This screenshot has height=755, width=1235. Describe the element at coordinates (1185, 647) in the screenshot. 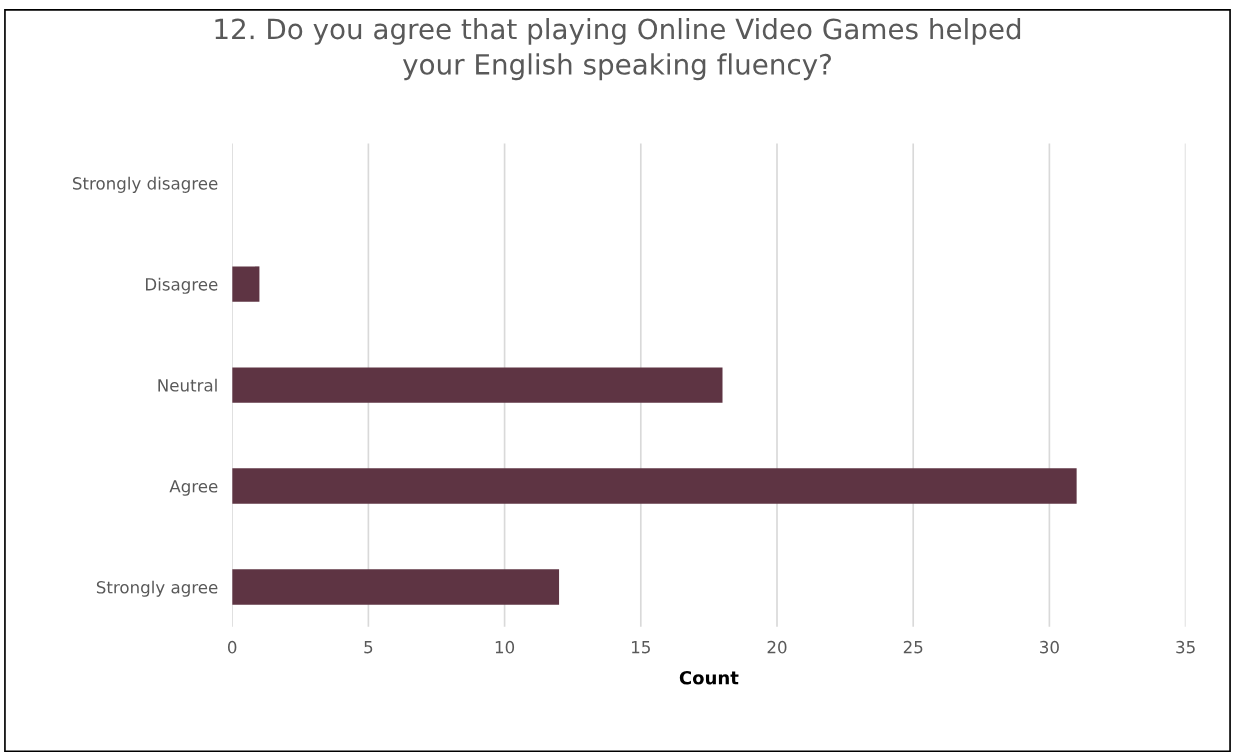

I see `x-tick-label: 35` at that location.